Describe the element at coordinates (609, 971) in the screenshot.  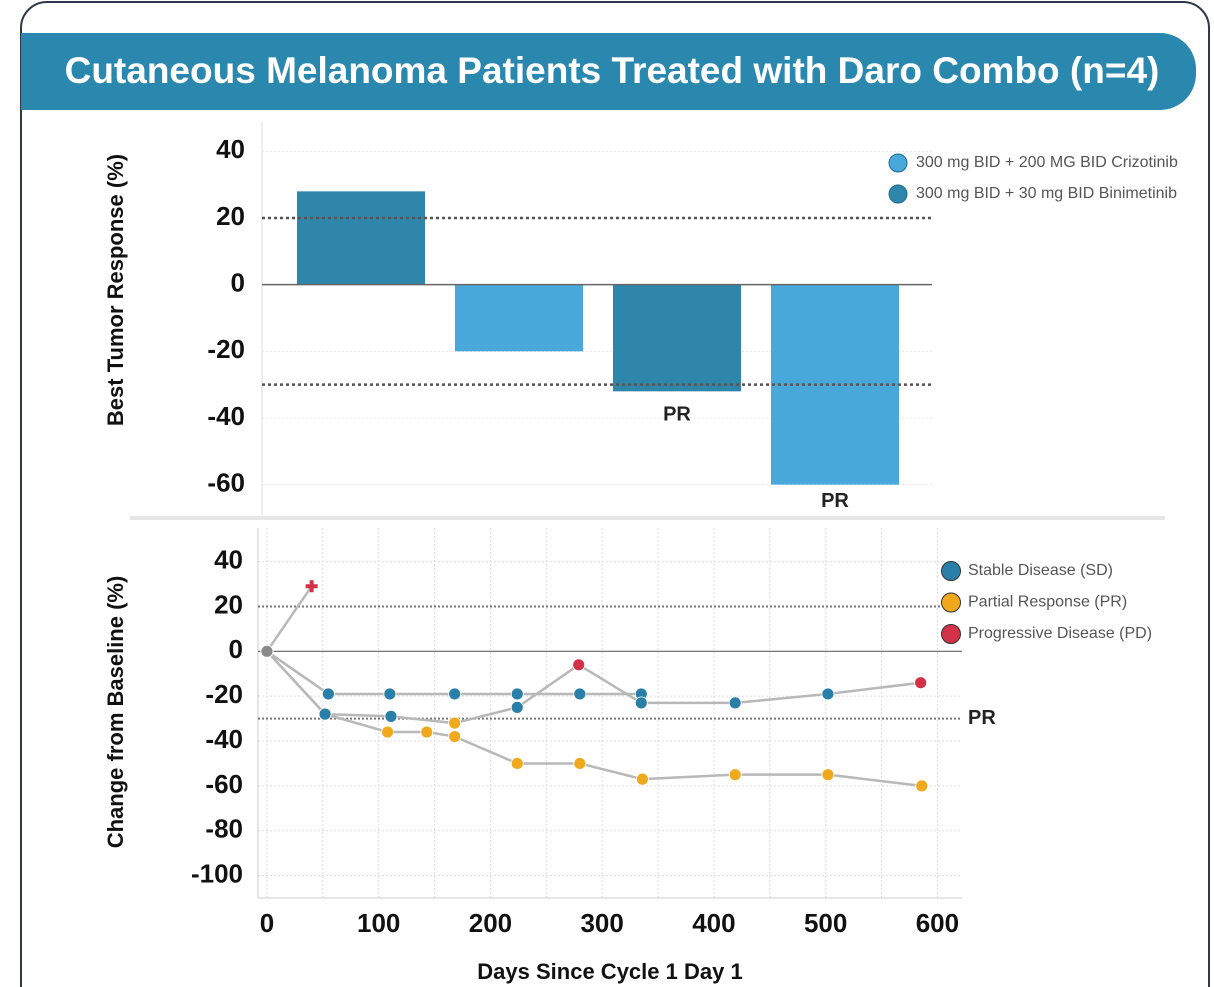
I see `x-axis-label: Days Since Cycle 1 Day 1` at that location.